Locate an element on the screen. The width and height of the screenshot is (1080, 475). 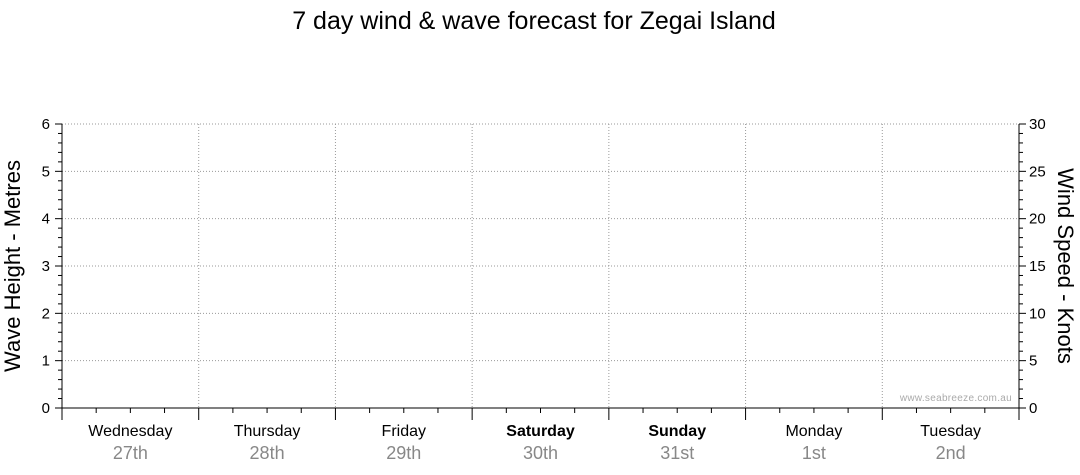
left-tick-label: 3 is located at coordinates (46, 266).